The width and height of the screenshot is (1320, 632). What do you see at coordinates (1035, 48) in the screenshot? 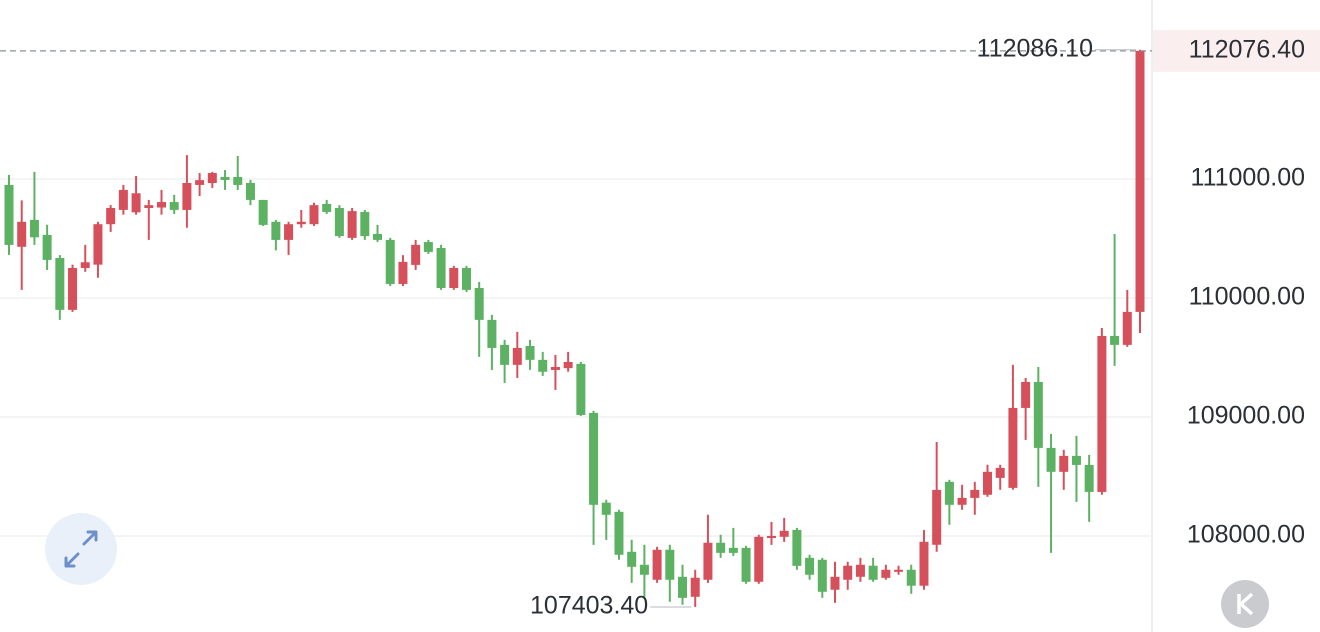
I see `extreme-marker-label: 112086.10` at bounding box center [1035, 48].